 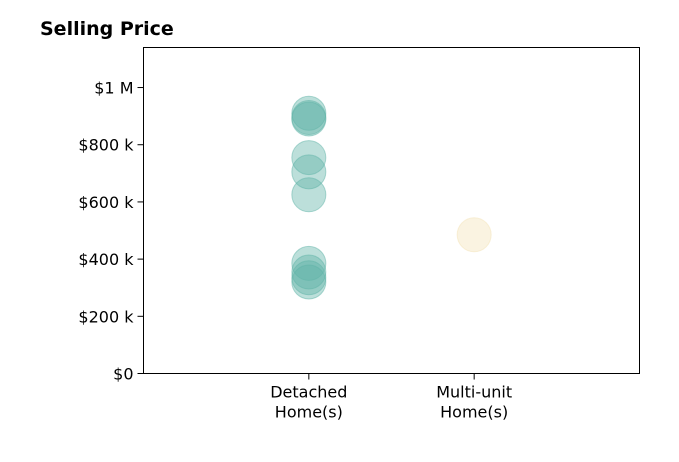 What do you see at coordinates (107, 29) in the screenshot?
I see `chart-title: Selling Price` at bounding box center [107, 29].